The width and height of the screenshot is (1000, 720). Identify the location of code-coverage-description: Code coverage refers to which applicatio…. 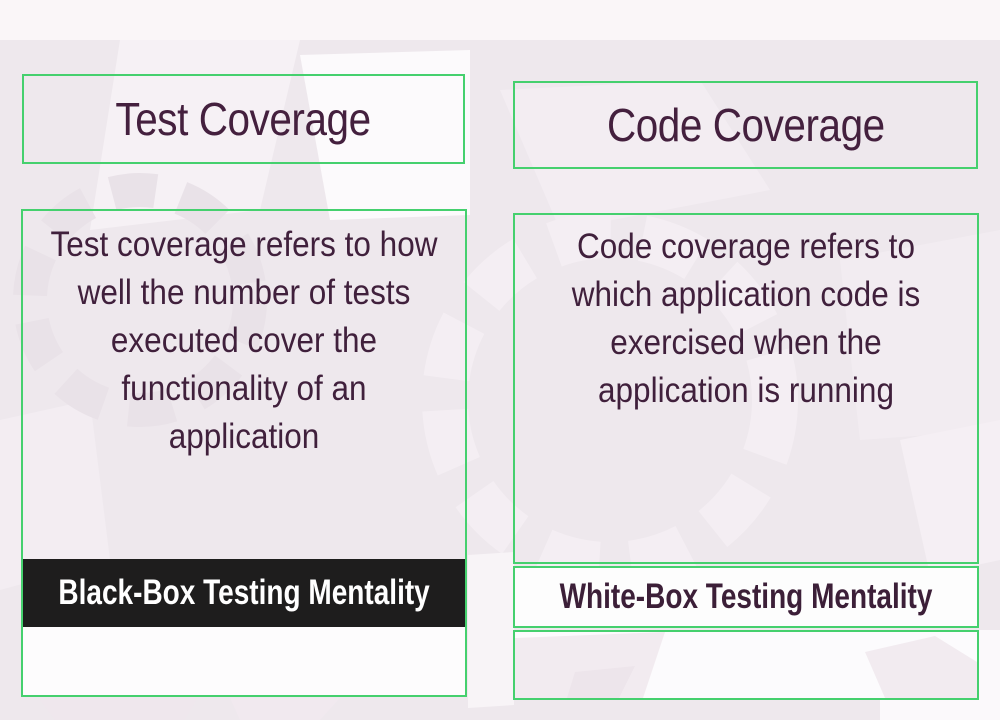
(746, 319).